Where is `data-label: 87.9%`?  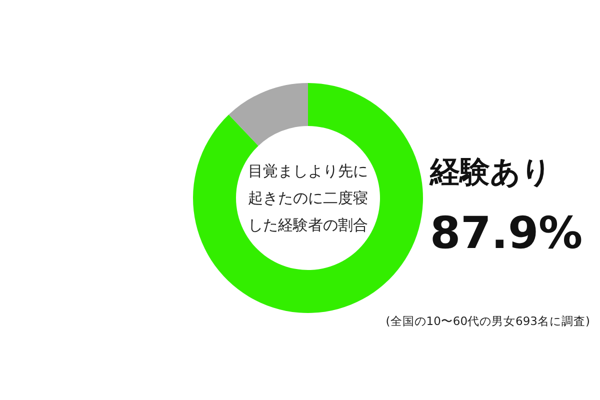
data-label: 87.9% is located at coordinates (506, 233).